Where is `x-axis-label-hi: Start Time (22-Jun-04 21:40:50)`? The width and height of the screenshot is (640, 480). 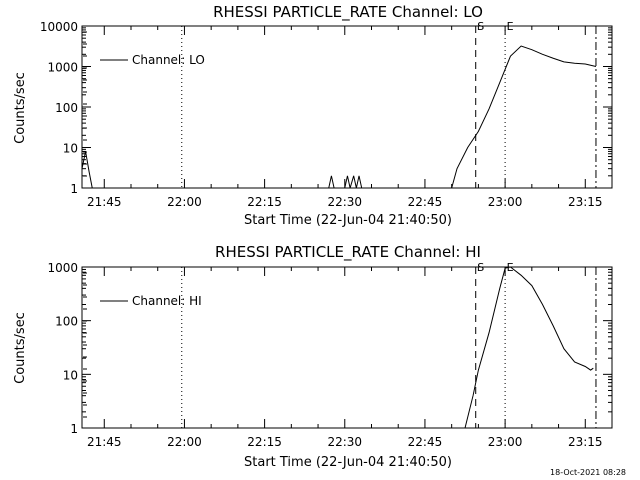 x-axis-label-hi: Start Time (22-Jun-04 21:40:50) is located at coordinates (348, 462).